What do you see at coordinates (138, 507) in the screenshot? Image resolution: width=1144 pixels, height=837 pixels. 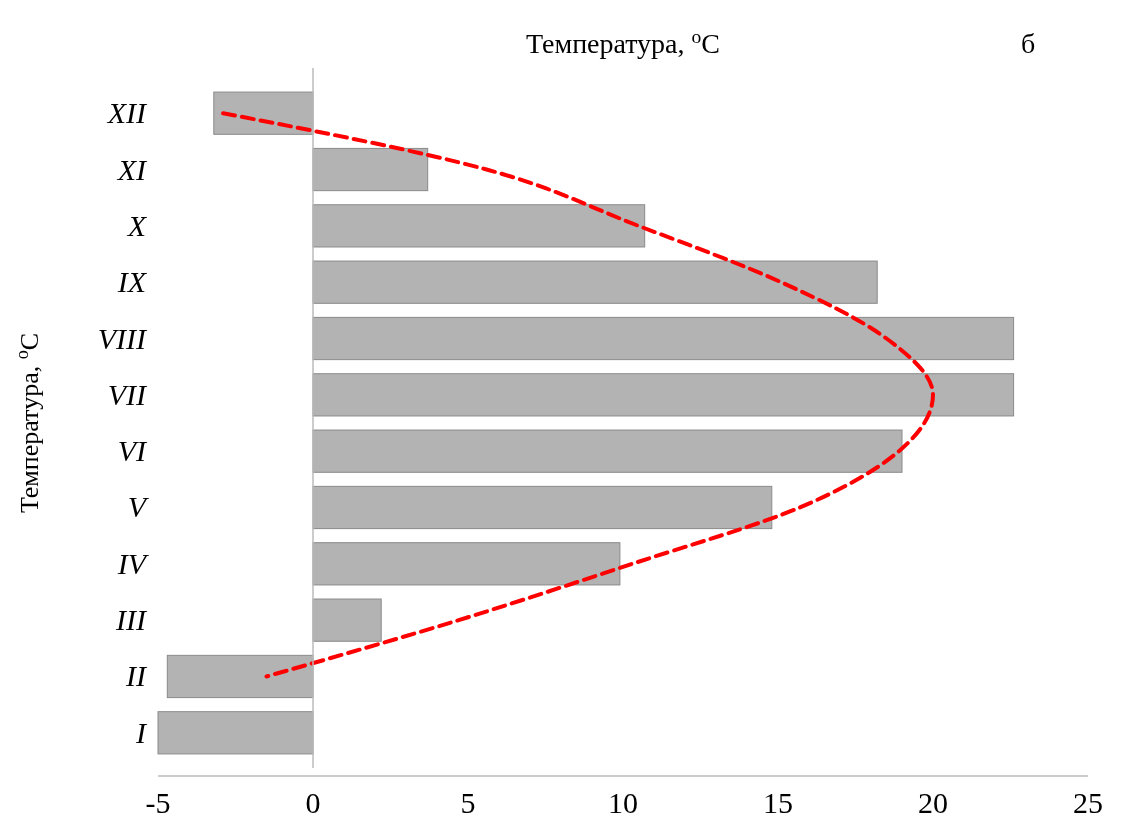 I see `y-tick-label: V` at bounding box center [138, 507].